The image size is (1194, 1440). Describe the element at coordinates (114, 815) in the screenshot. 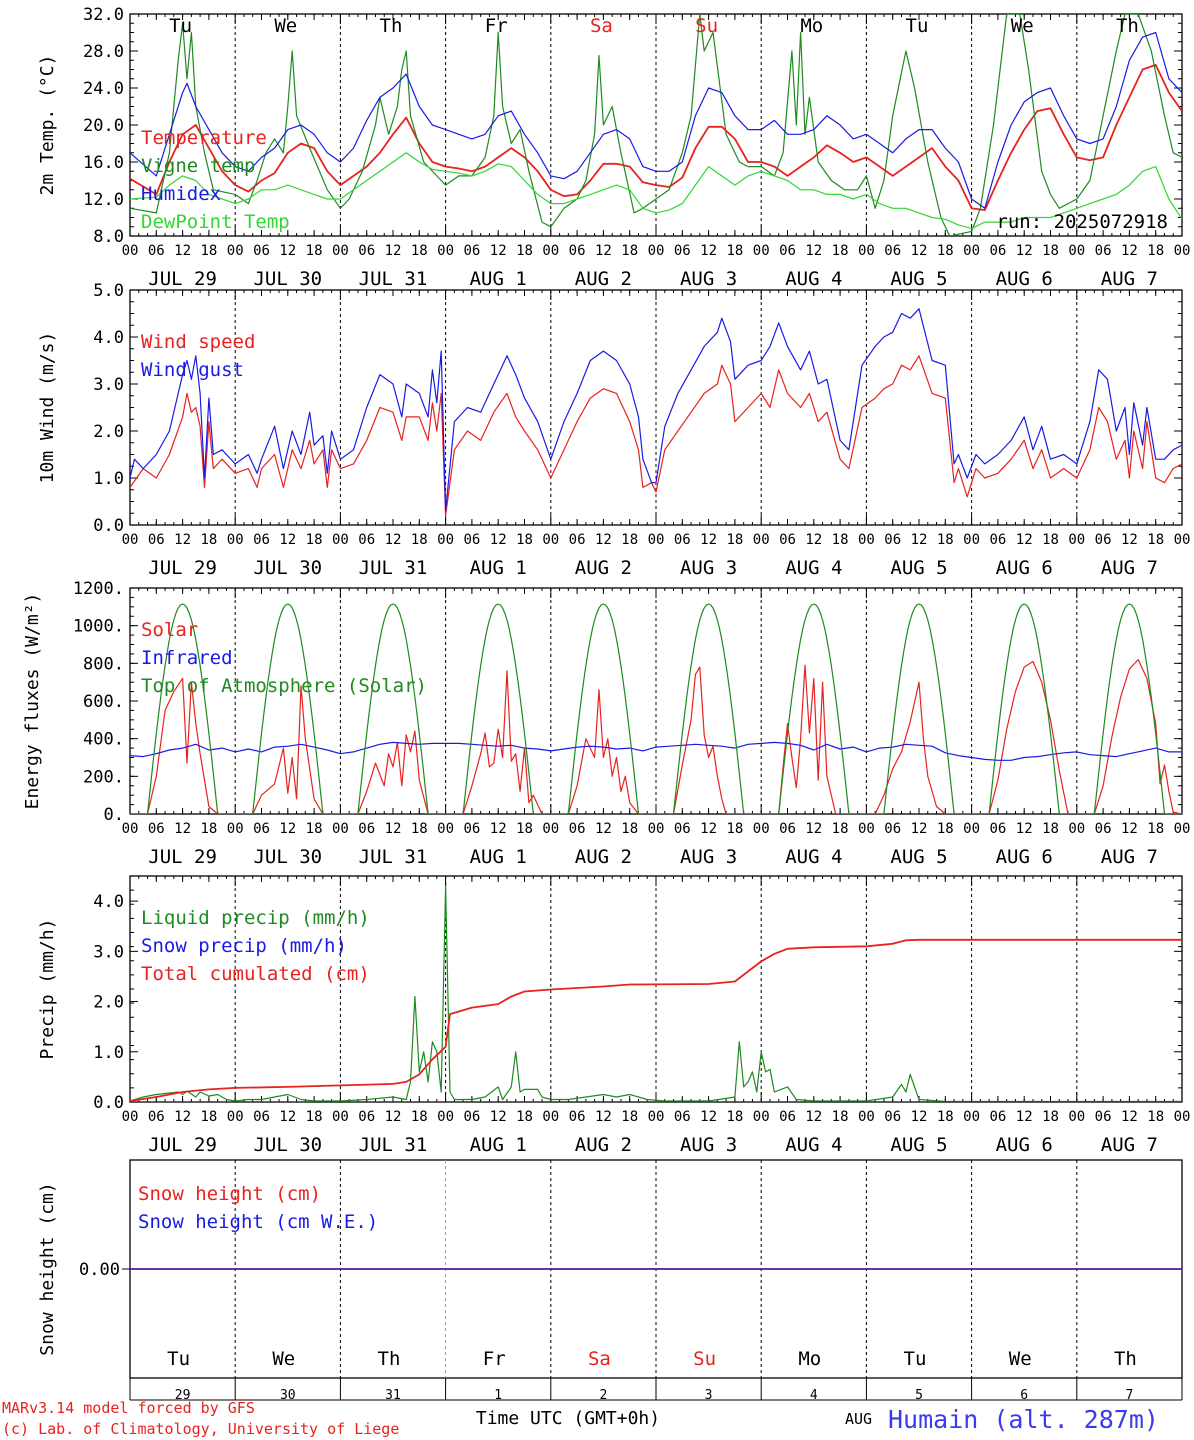

I see `y-tick-label: 0.` at that location.